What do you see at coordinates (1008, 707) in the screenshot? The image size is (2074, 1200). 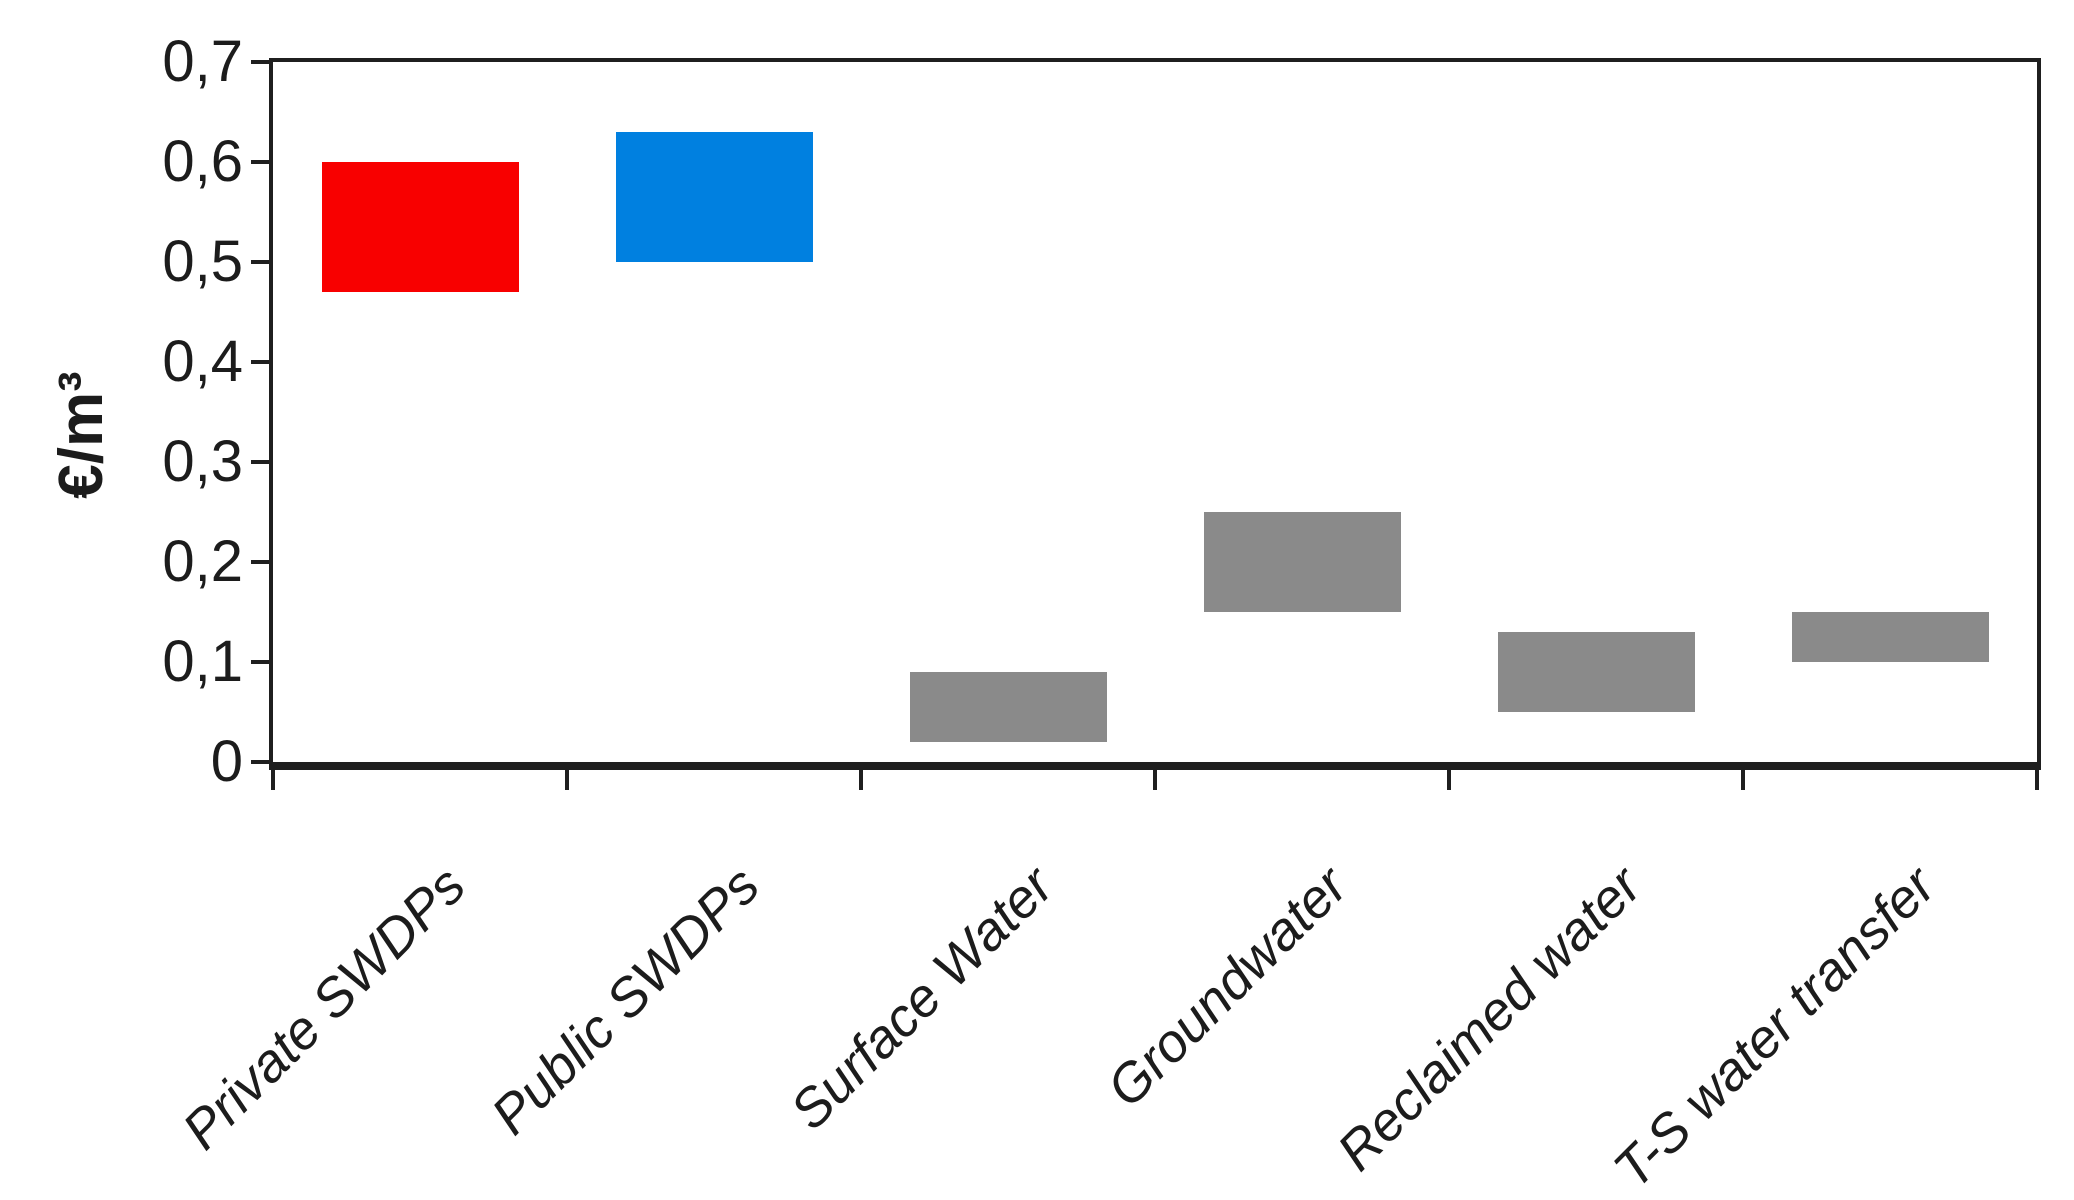 I see `range-bar-surface-water` at bounding box center [1008, 707].